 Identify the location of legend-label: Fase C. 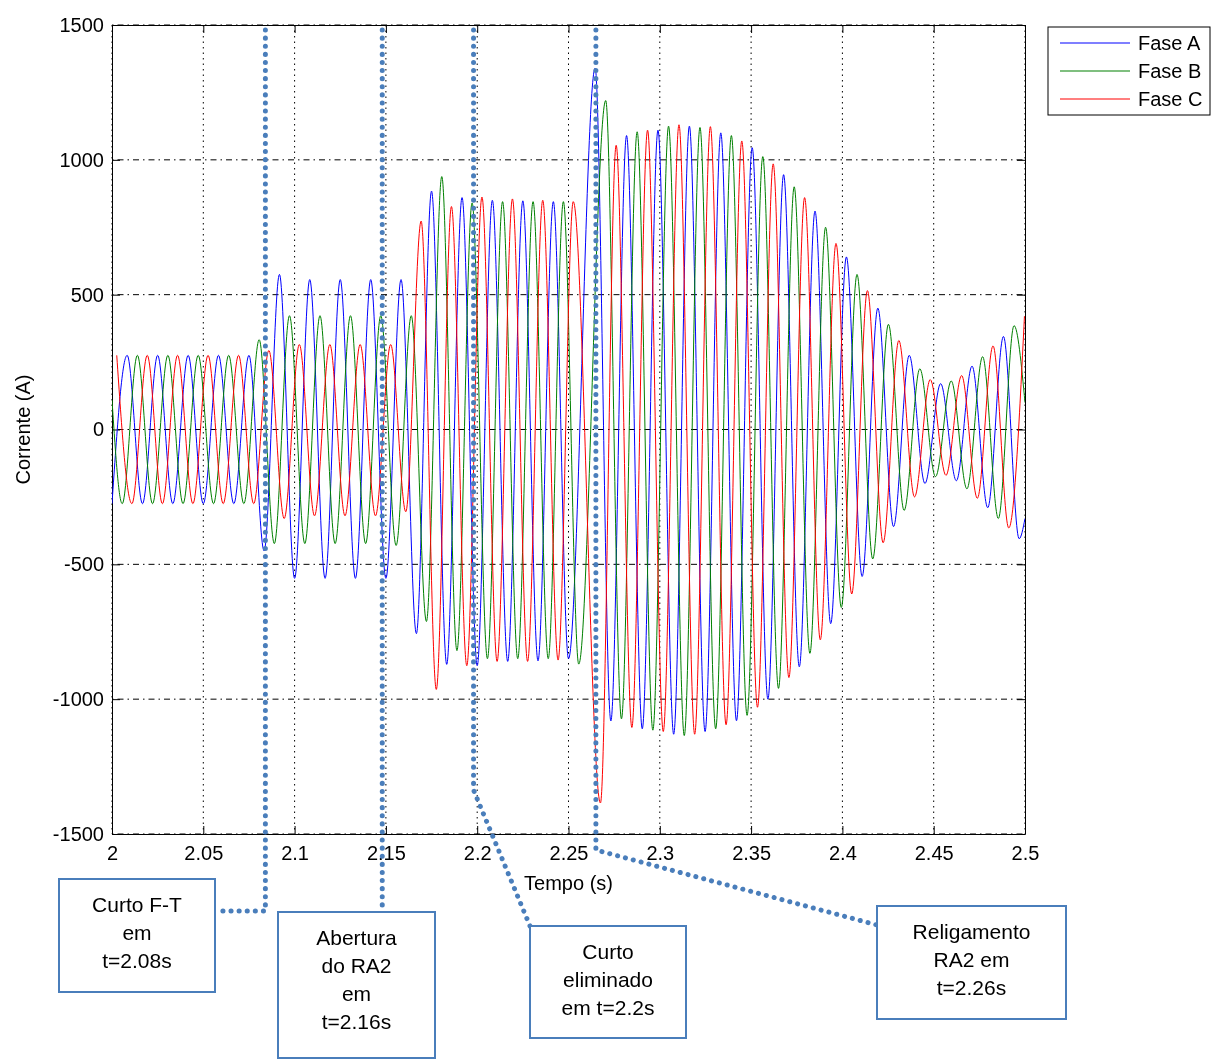
(1170, 99).